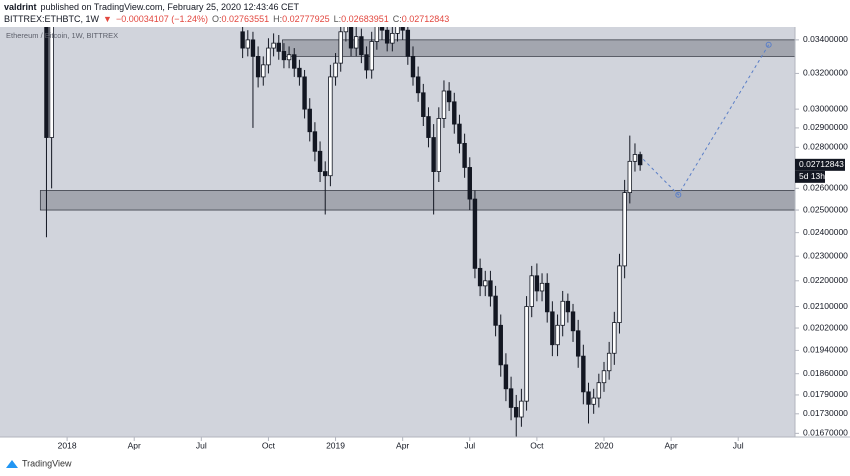 Image resolution: width=850 pixels, height=476 pixels. Describe the element at coordinates (825, 255) in the screenshot. I see `y-tick-label: 0.02300000` at that location.